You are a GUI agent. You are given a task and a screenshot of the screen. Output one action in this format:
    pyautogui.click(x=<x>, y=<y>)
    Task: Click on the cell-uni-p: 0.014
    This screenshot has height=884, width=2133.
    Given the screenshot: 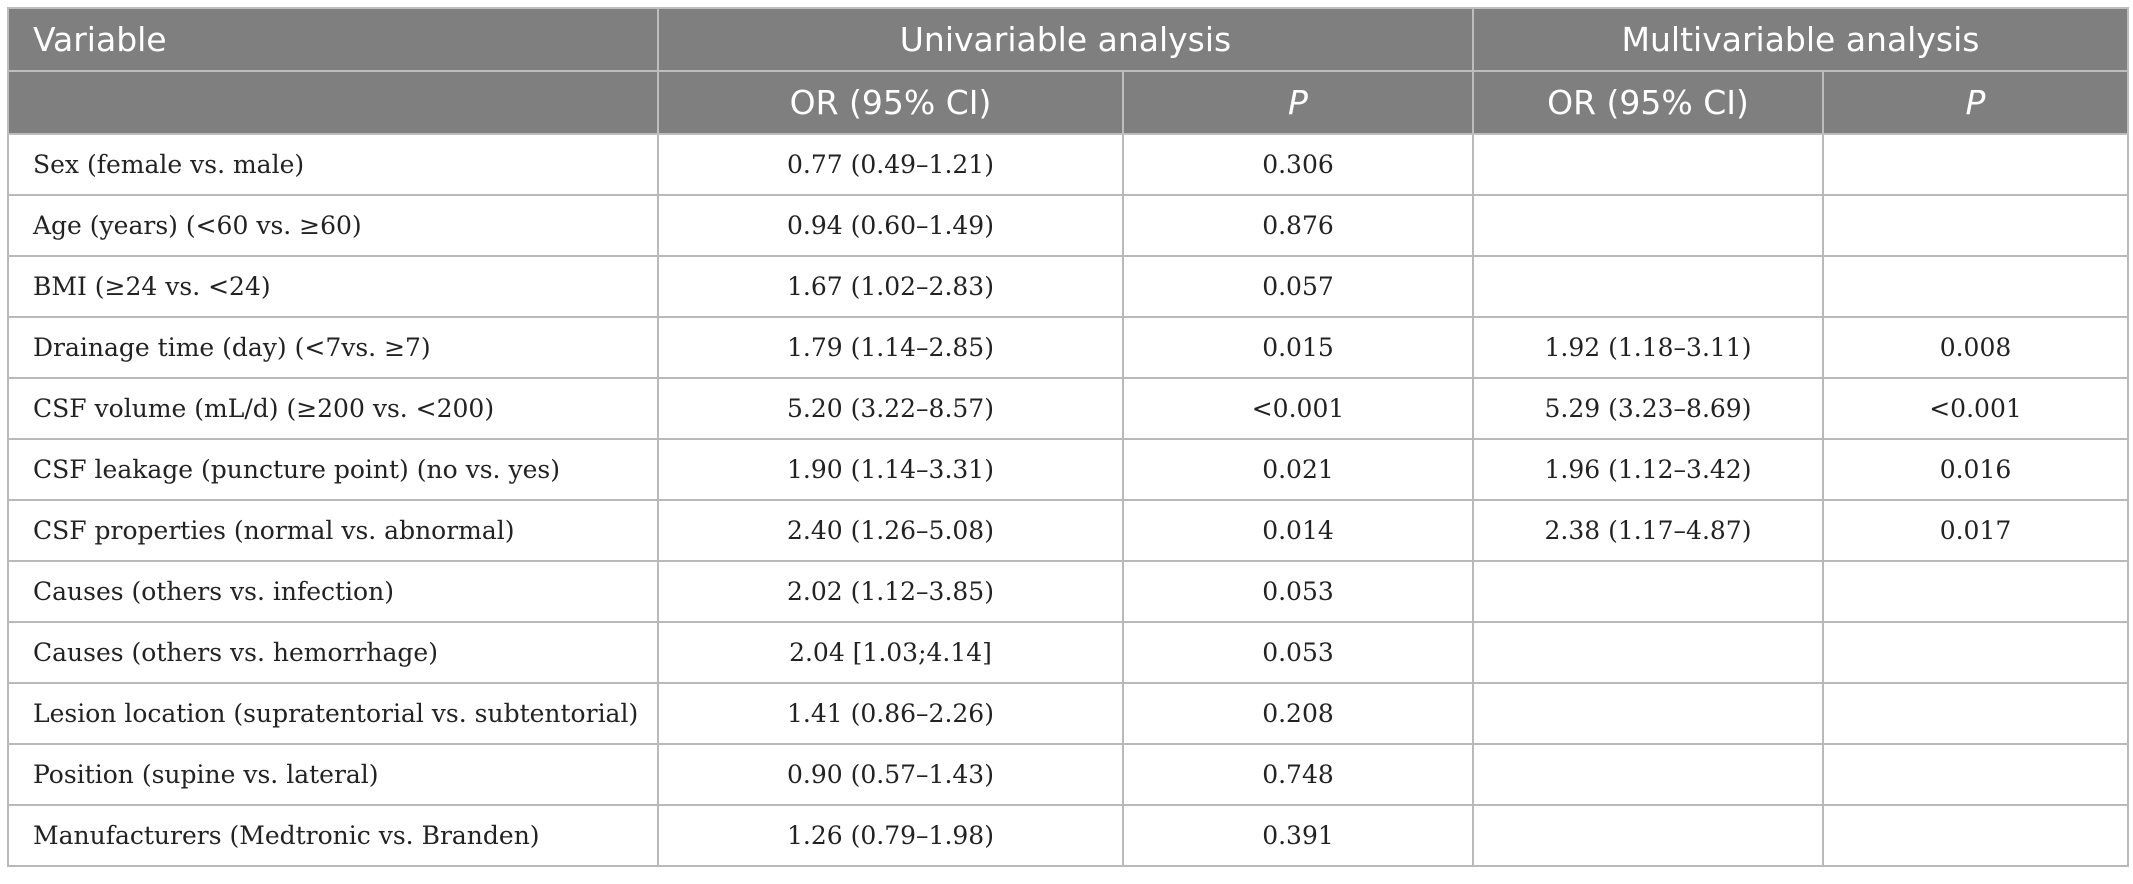 What is the action you would take?
    pyautogui.click(x=1298, y=530)
    